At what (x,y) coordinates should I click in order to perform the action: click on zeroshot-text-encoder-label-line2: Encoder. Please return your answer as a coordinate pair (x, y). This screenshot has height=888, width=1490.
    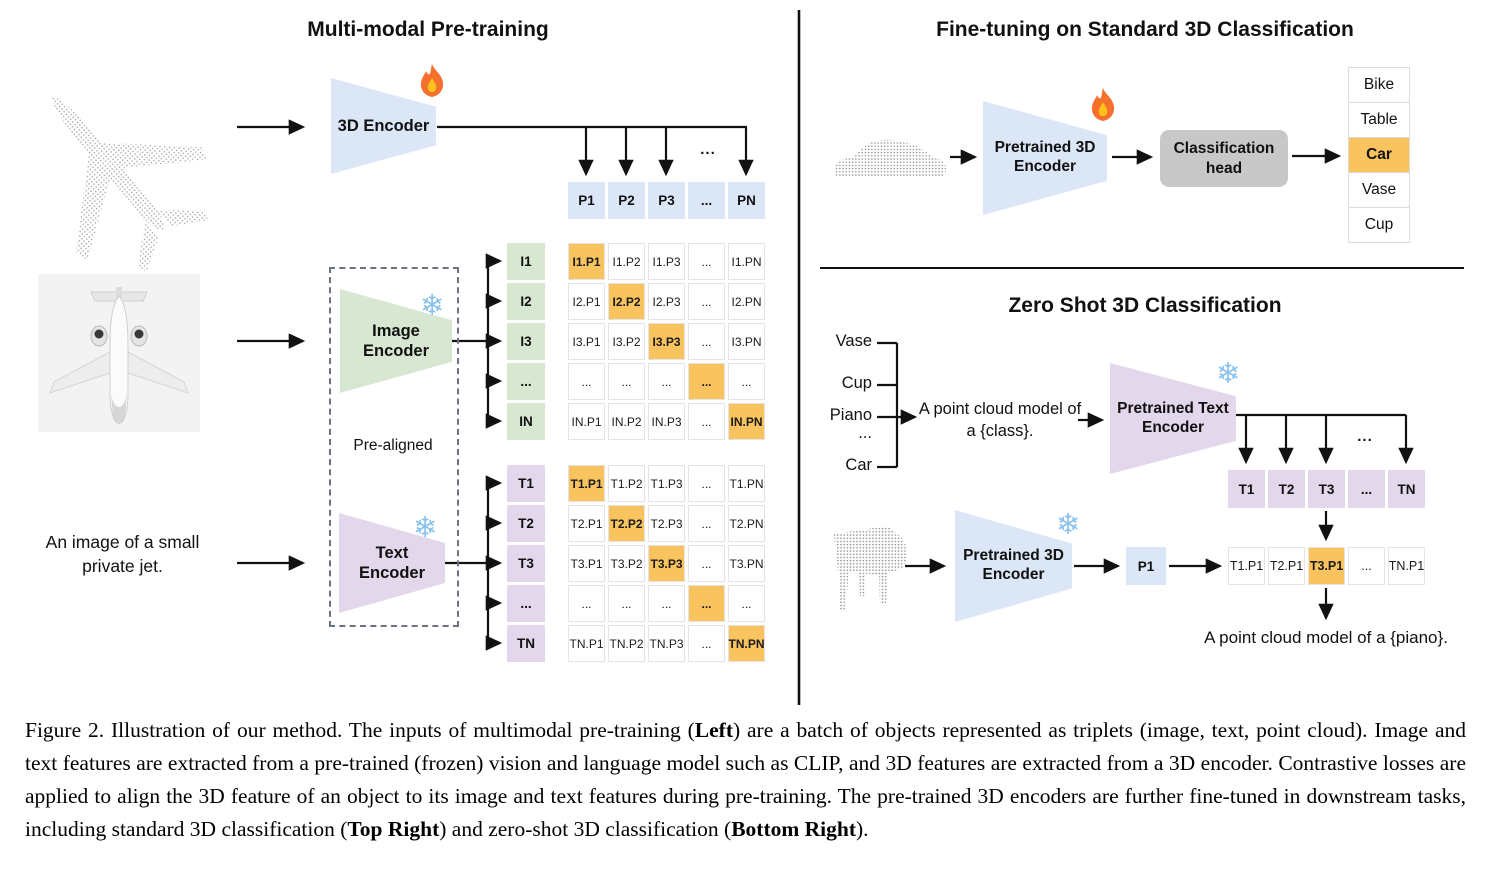
    Looking at the image, I should click on (1172, 427).